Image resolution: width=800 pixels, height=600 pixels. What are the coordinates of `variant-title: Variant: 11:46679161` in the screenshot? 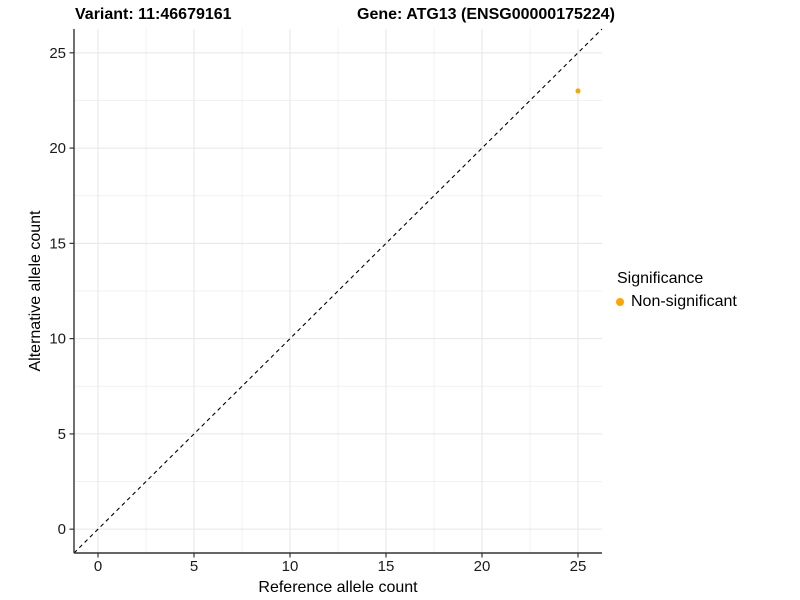 It's located at (153, 14).